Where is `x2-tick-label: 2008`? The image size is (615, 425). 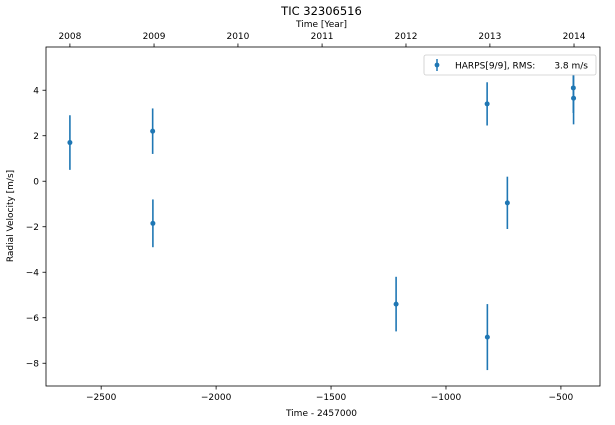 x2-tick-label: 2008 is located at coordinates (69, 37).